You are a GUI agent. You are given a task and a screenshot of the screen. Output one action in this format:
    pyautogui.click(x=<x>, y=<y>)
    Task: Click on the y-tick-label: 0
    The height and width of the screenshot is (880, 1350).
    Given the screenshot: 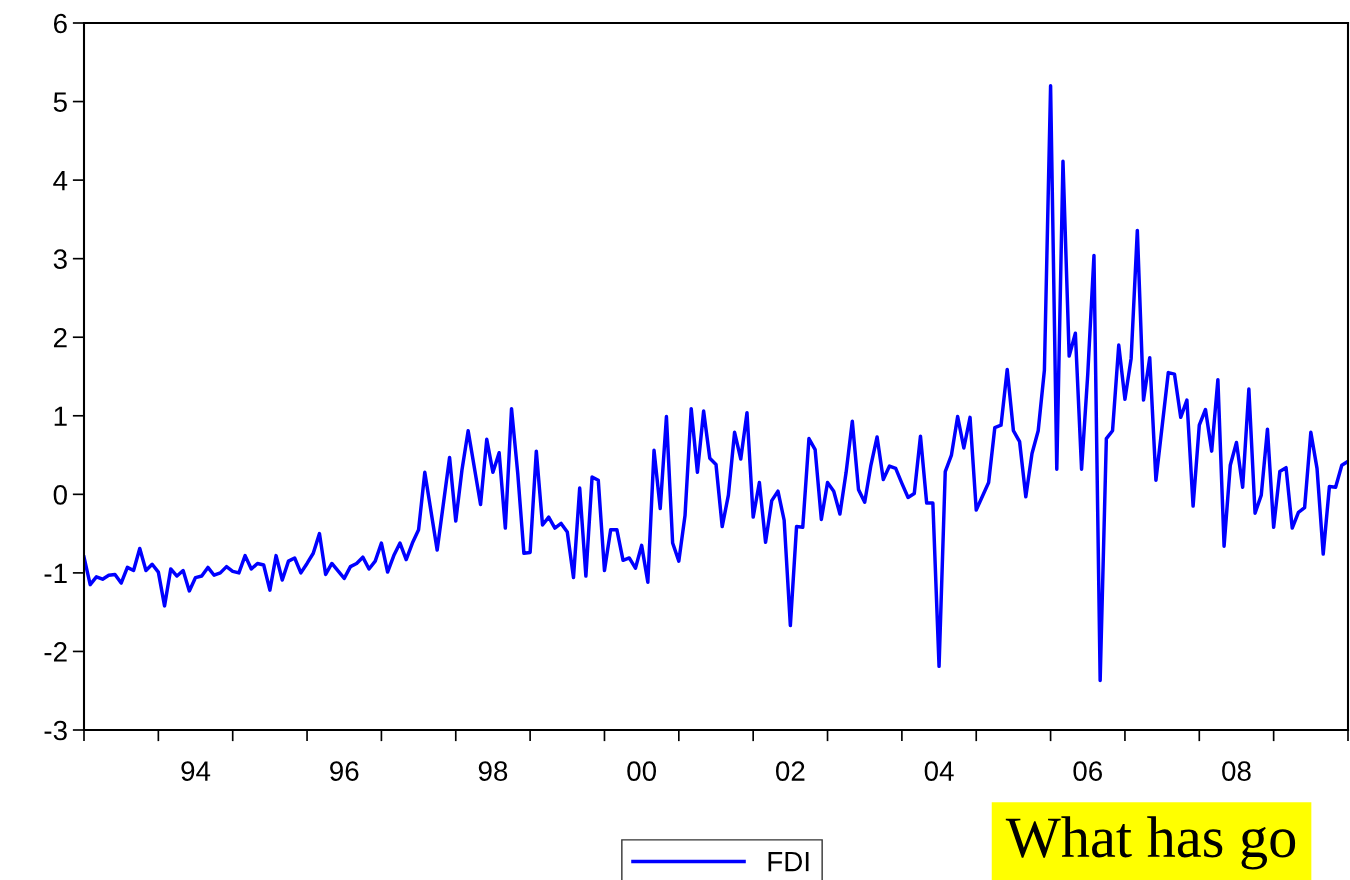 What is the action you would take?
    pyautogui.click(x=60, y=495)
    